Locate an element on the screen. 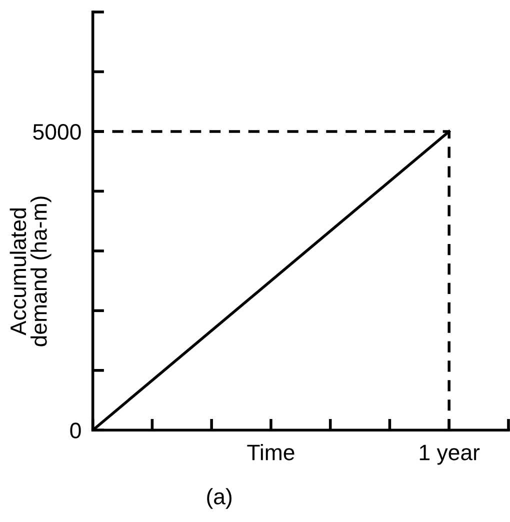 The height and width of the screenshot is (522, 510). y-tick-label: 0 is located at coordinates (75, 430).